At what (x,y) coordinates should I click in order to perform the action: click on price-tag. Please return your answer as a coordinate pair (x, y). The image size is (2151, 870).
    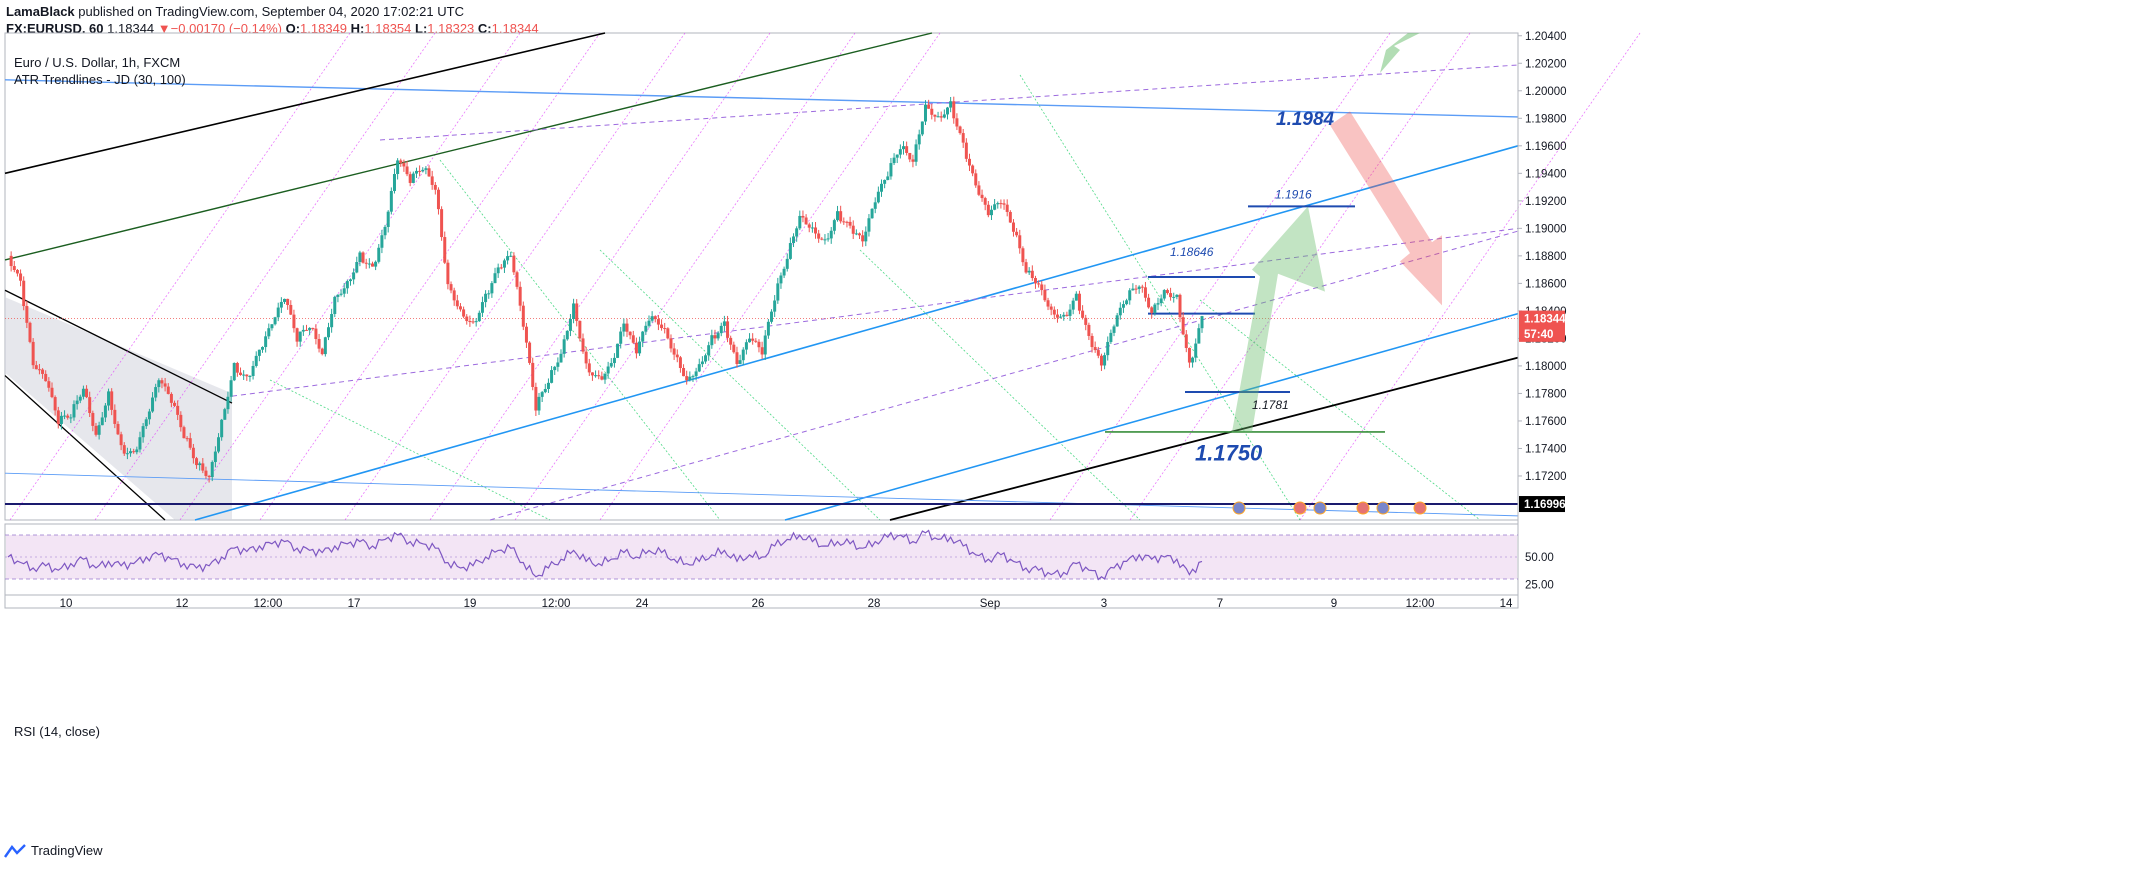
    Looking at the image, I should click on (1542, 333).